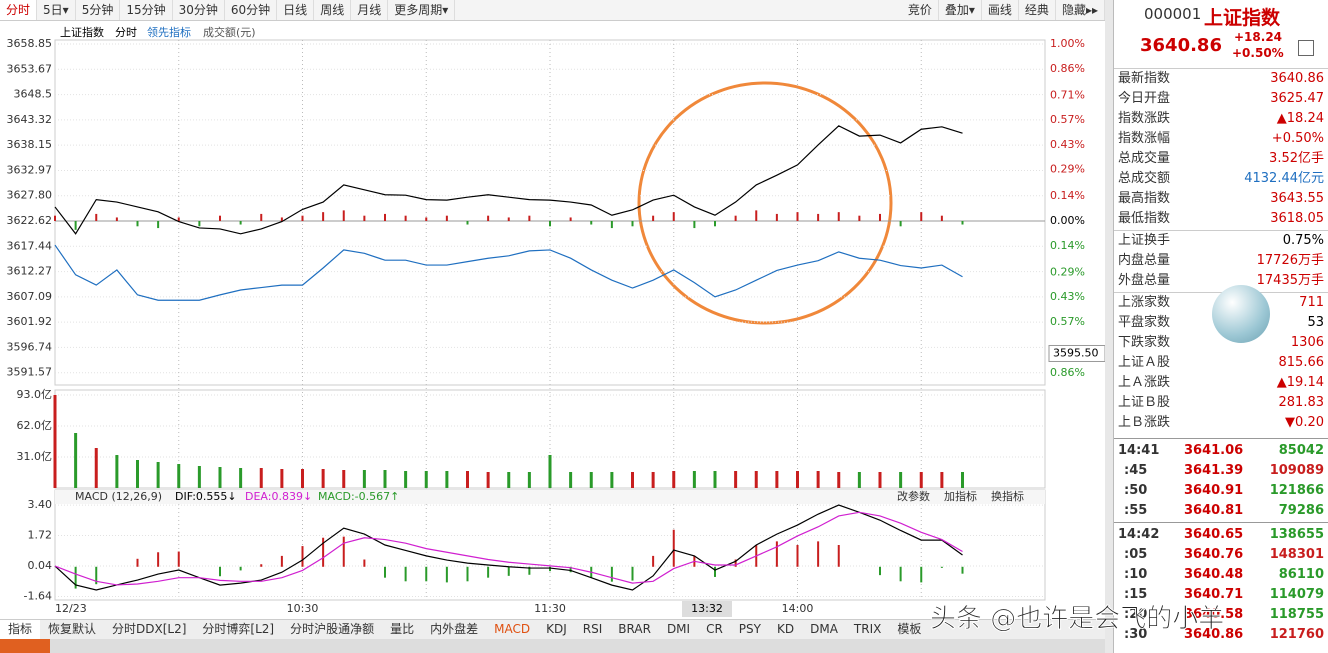  I want to click on indicator-tab: 分时博弈[L2], so click(238, 629).